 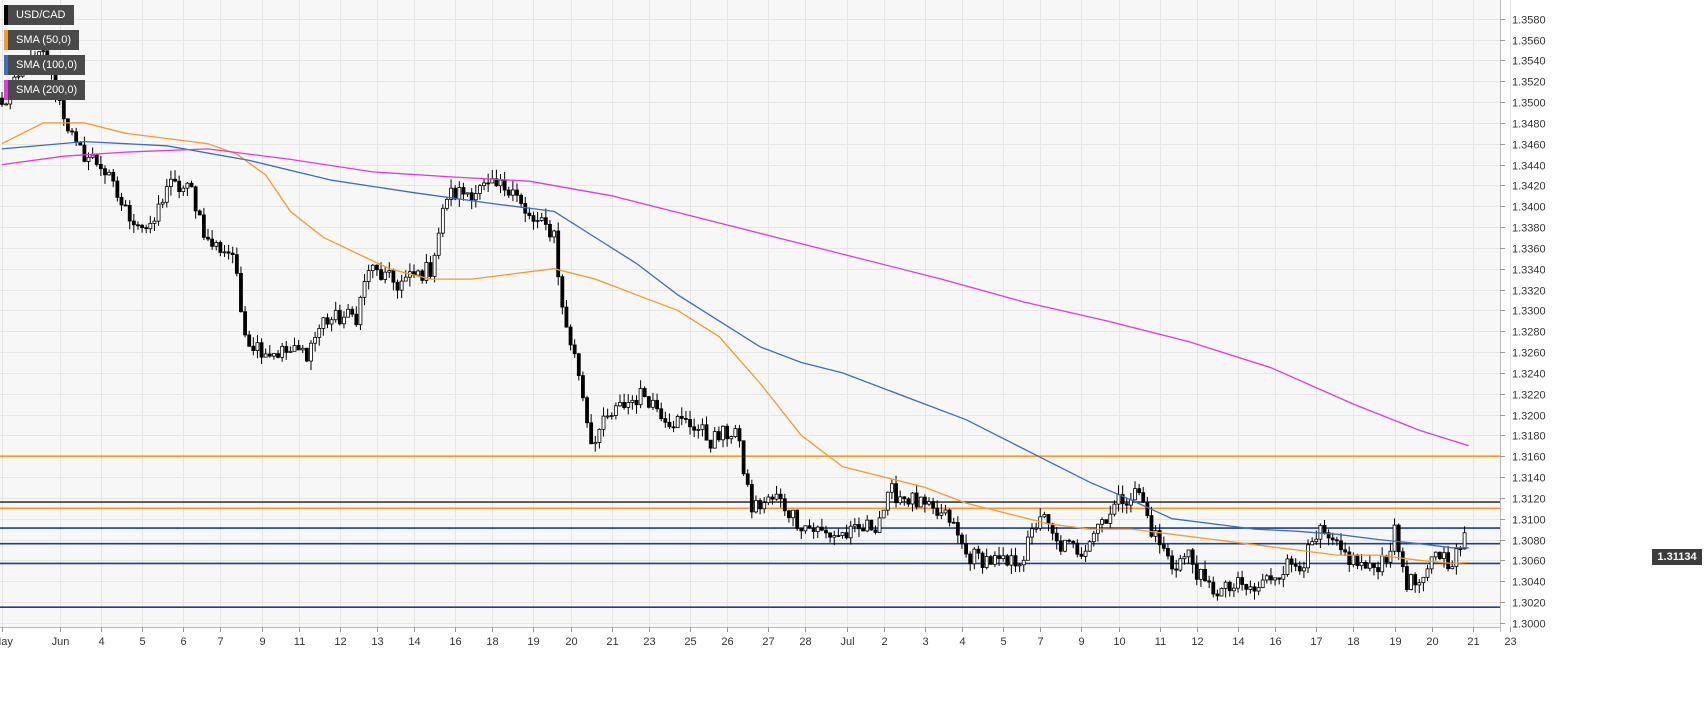 I want to click on time-tick-label: 19, so click(x=533, y=642).